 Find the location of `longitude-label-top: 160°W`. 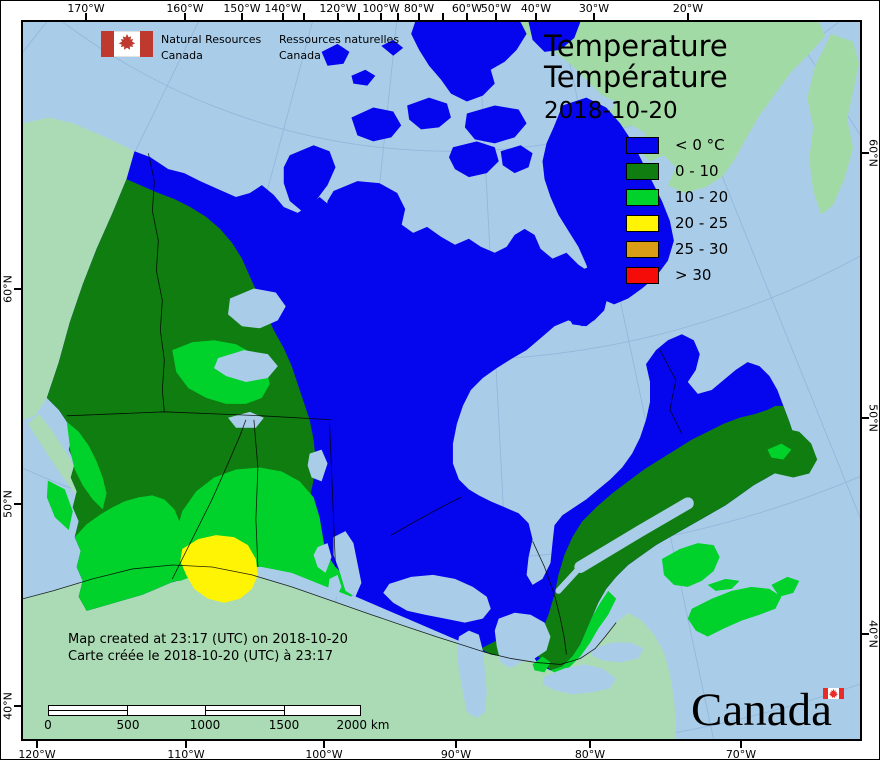

longitude-label-top: 160°W is located at coordinates (185, 8).